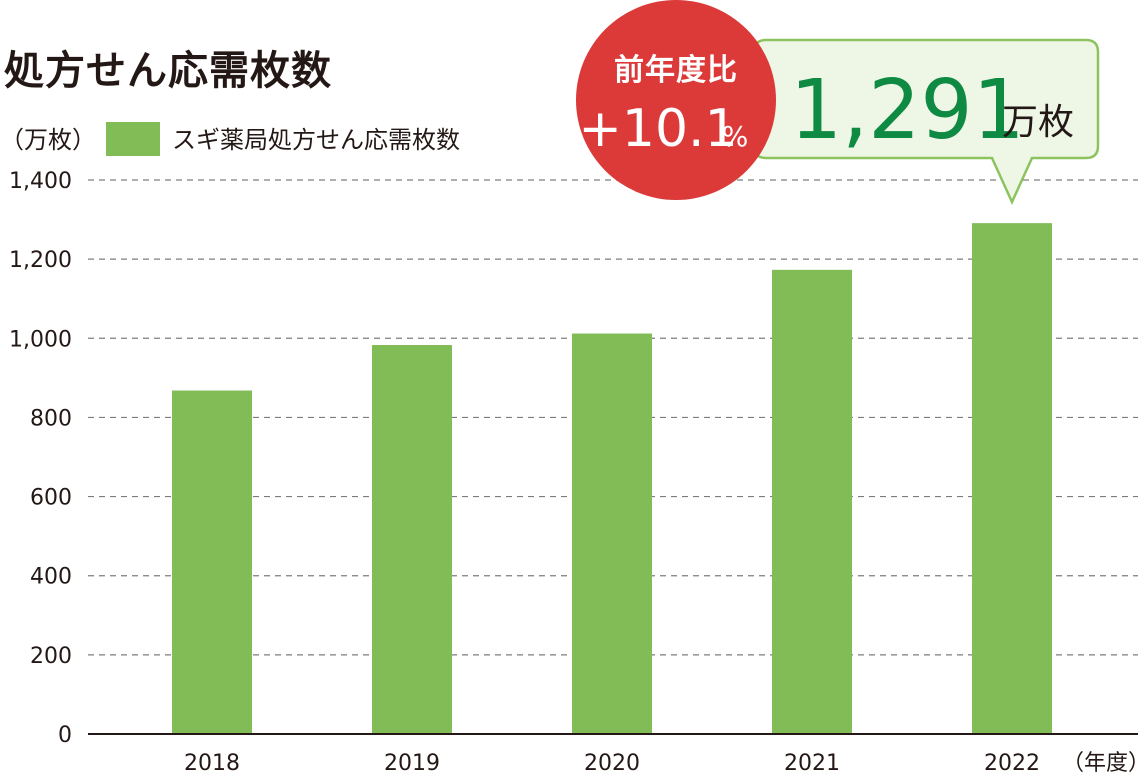 The height and width of the screenshot is (774, 1140). I want to click on yoy-badge-value: +10.1, so click(657, 129).